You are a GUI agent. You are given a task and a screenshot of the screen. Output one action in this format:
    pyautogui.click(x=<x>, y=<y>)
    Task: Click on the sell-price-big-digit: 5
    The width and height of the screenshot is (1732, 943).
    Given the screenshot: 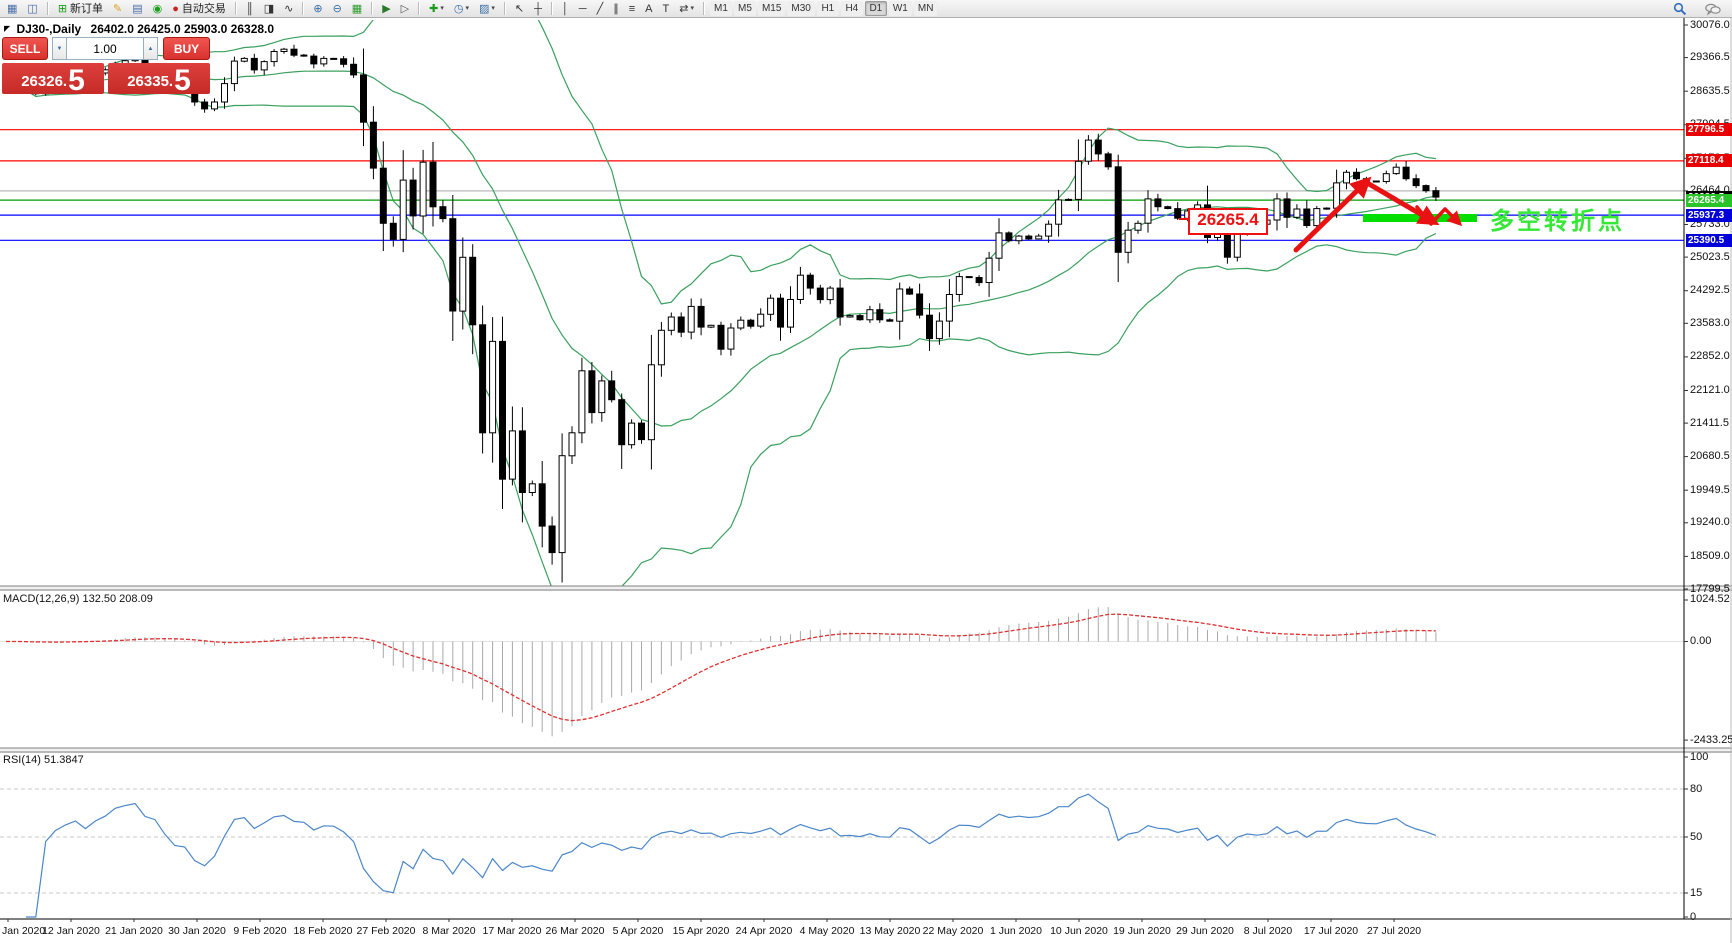 What is the action you would take?
    pyautogui.click(x=76, y=80)
    